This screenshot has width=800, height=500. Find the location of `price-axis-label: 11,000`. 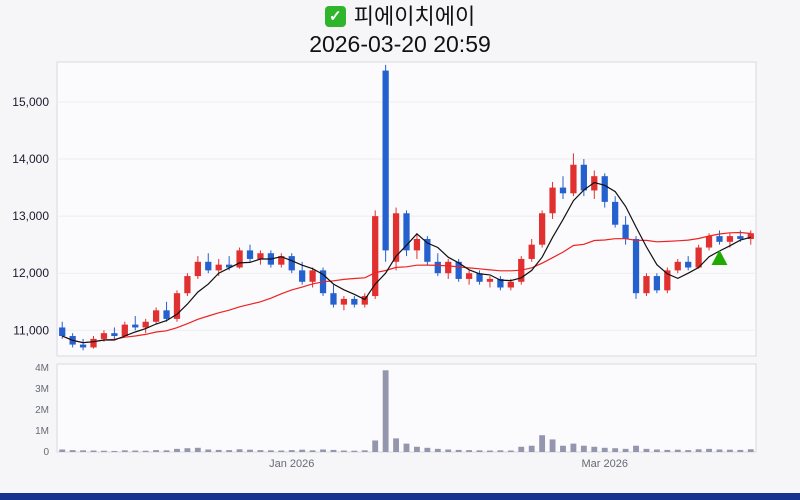

price-axis-label: 11,000 is located at coordinates (31, 330).